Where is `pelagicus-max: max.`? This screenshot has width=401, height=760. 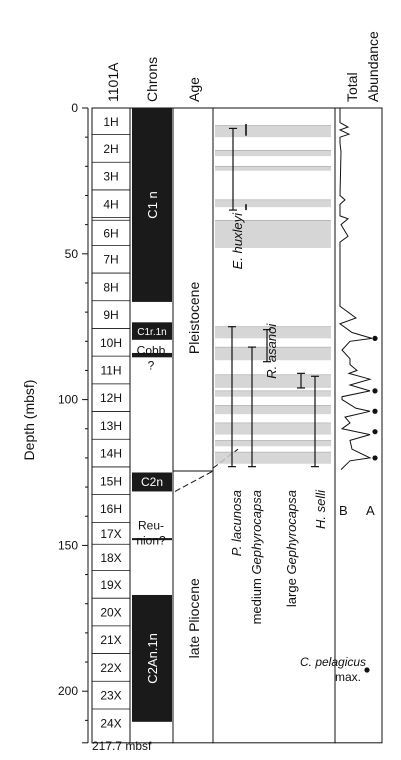
pelagicus-max: max. is located at coordinates (348, 677).